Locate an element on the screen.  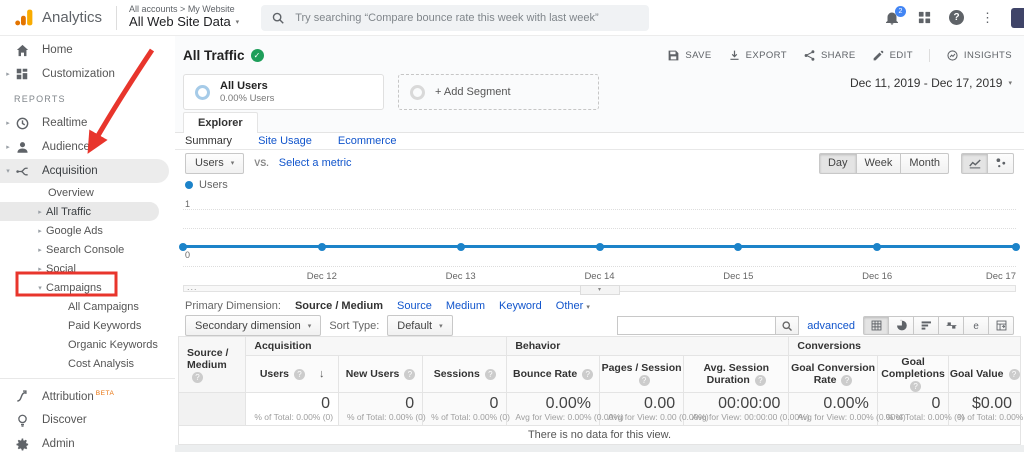
secondary-dimension-button: Secondary dimension ▾ is located at coordinates (253, 325).